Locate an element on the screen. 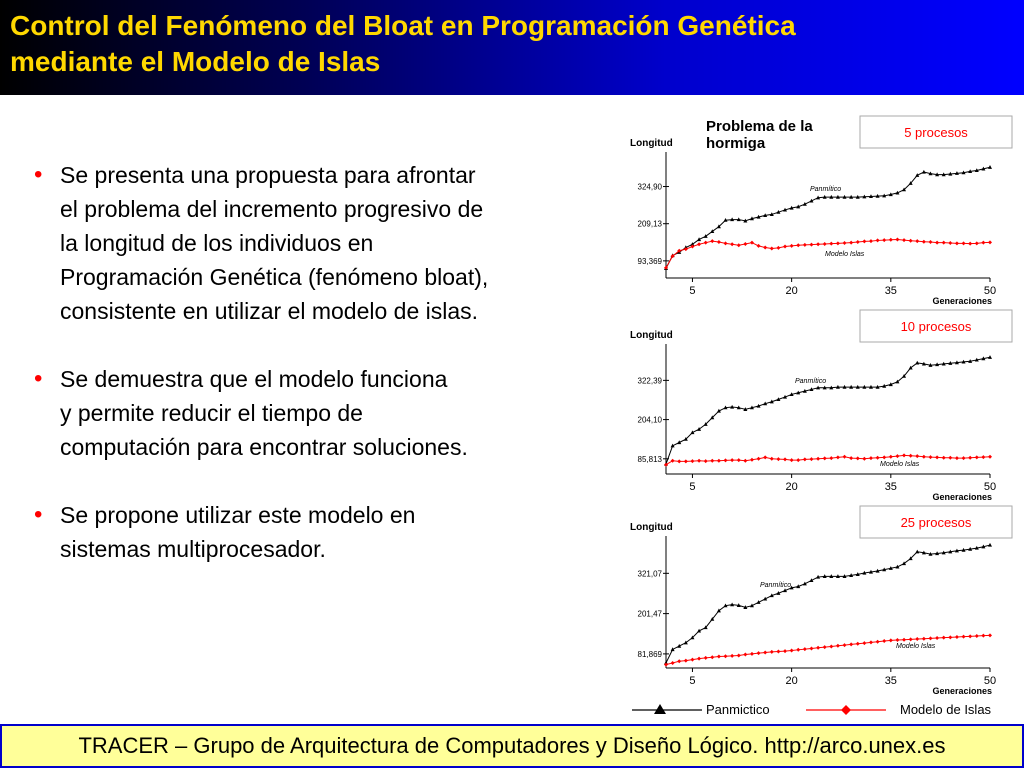  islands-inline-label: Modelo Islas is located at coordinates (900, 464).